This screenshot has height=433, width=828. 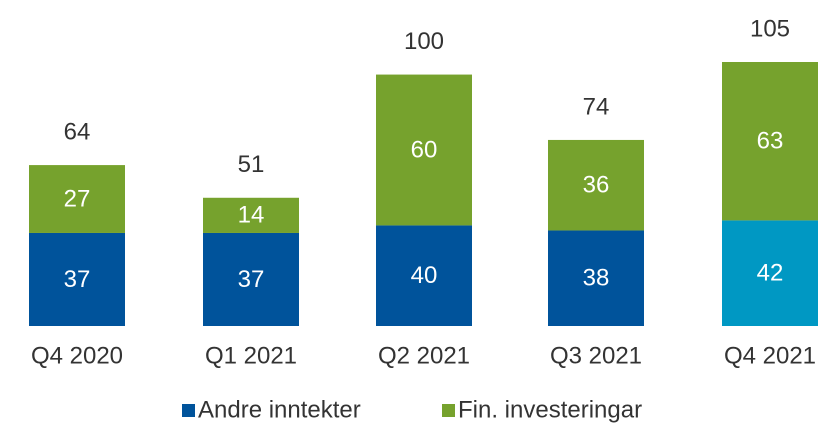 I want to click on segment-label: 36, so click(x=596, y=185).